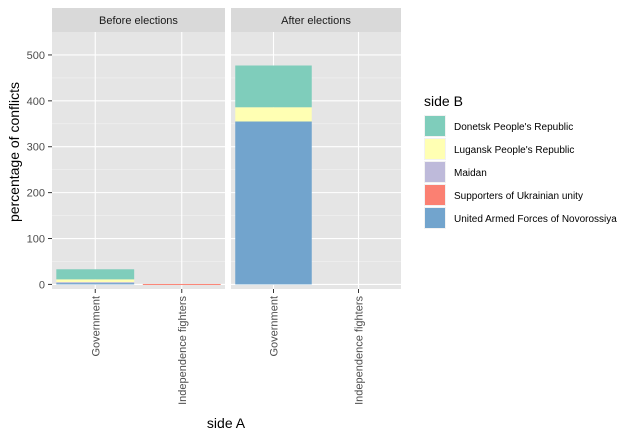 The height and width of the screenshot is (438, 643). What do you see at coordinates (39, 170) in the screenshot?
I see `y-axis: 0 100 200 300 400 500` at bounding box center [39, 170].